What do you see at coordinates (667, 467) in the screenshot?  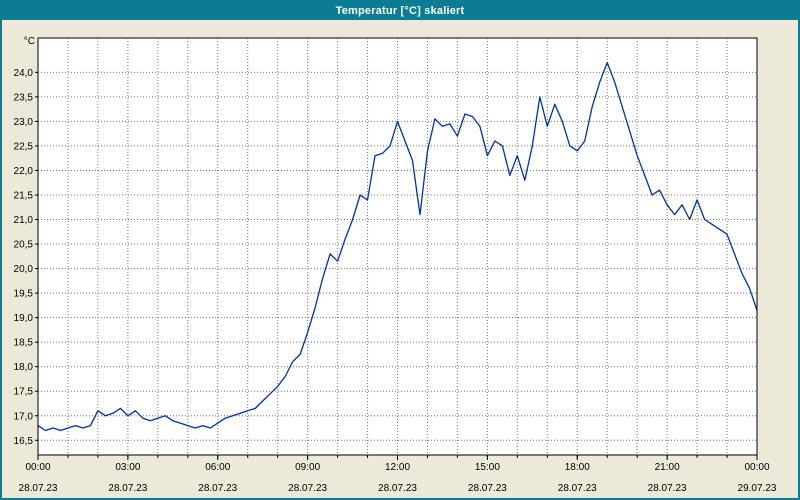 I see `x-tick-time-label: 21:00` at bounding box center [667, 467].